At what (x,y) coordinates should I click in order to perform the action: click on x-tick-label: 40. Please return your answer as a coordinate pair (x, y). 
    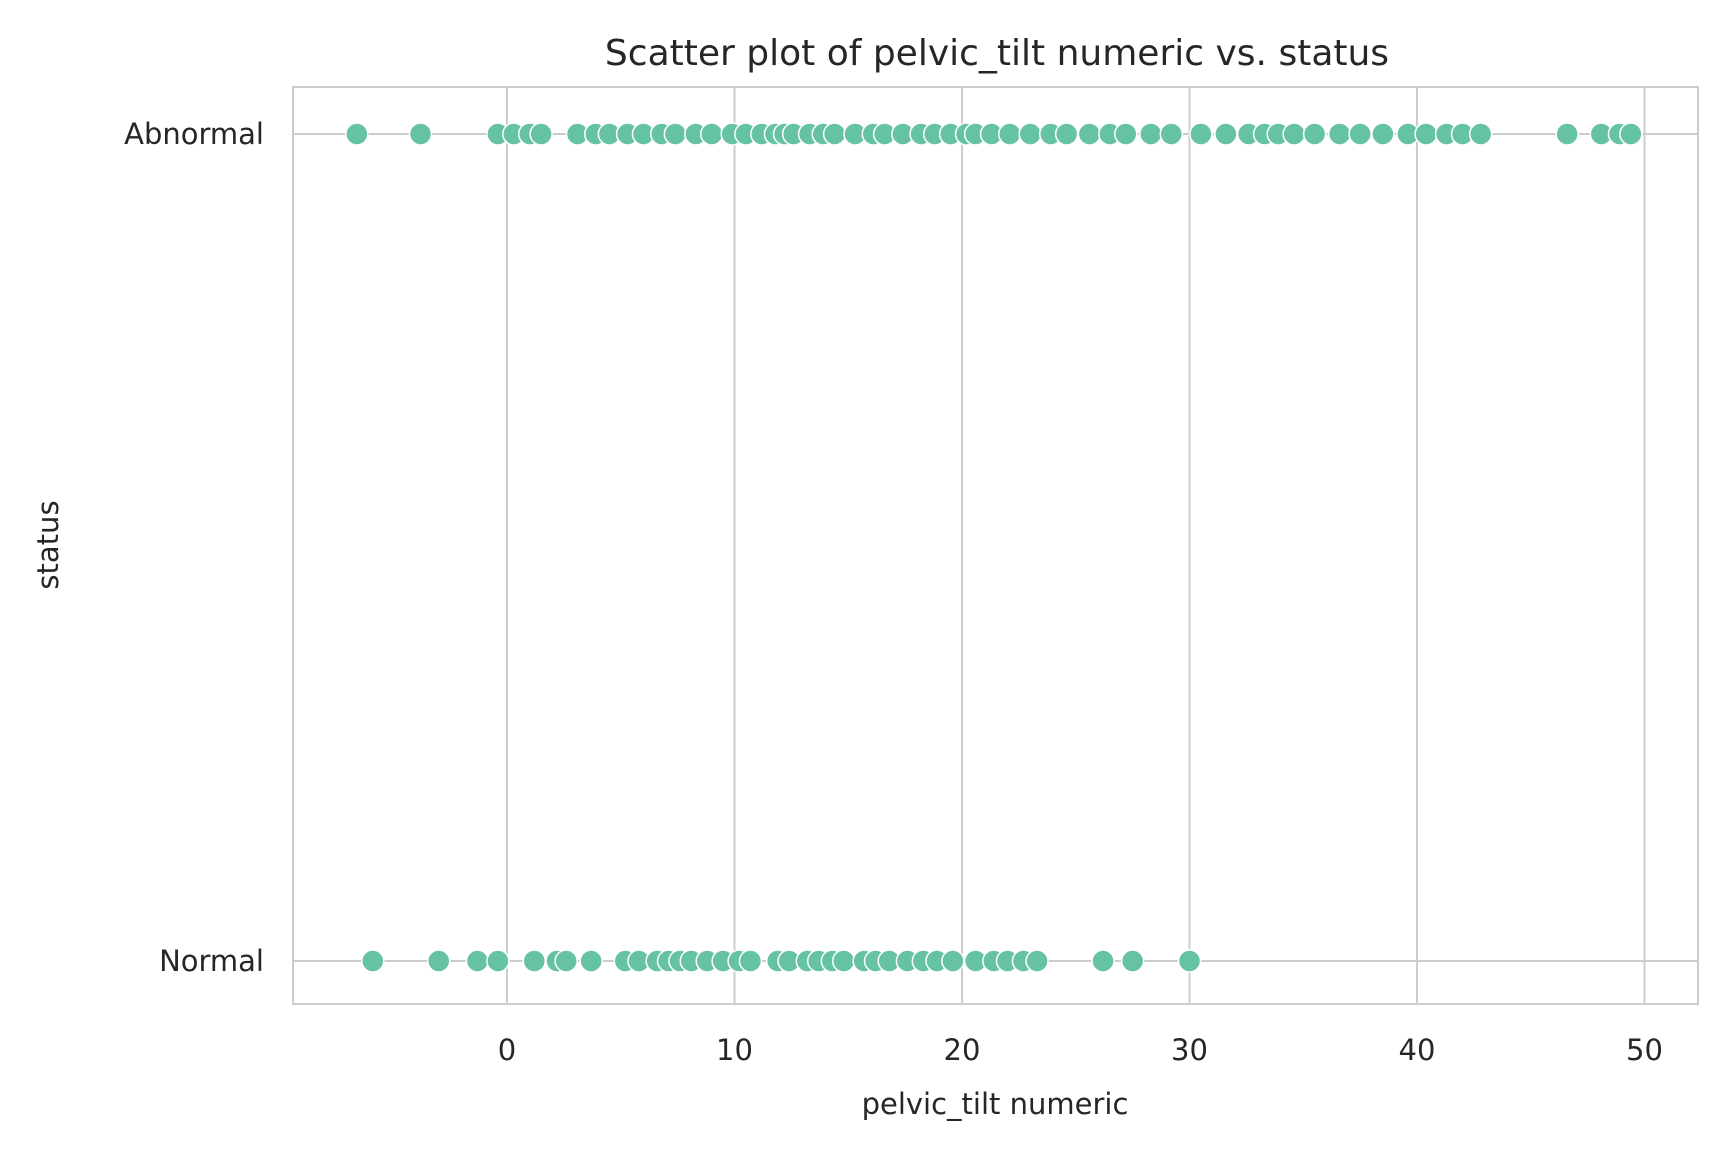
    Looking at the image, I should click on (1417, 1050).